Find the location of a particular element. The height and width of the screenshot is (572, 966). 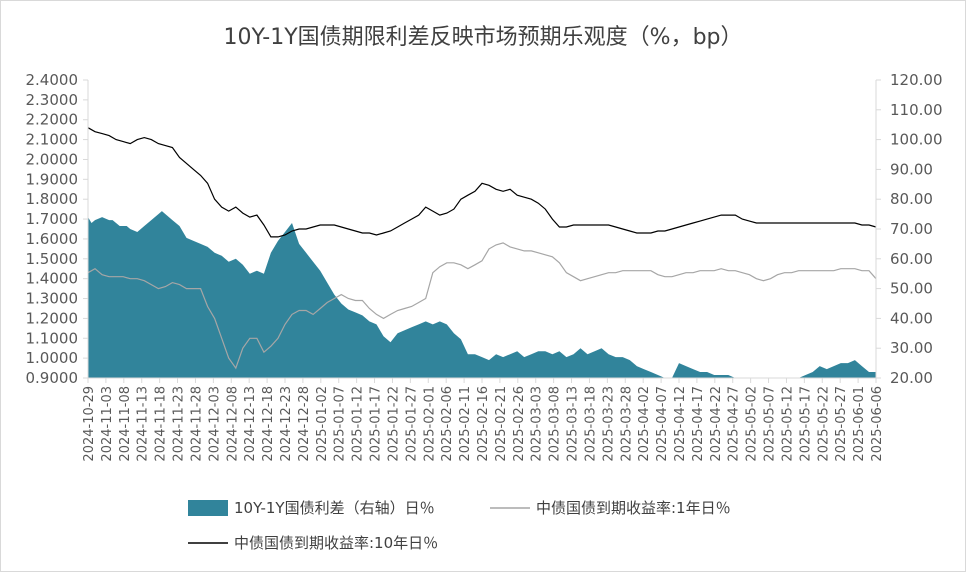

x-tick-label: 2025-02-06 is located at coordinates (447, 424).